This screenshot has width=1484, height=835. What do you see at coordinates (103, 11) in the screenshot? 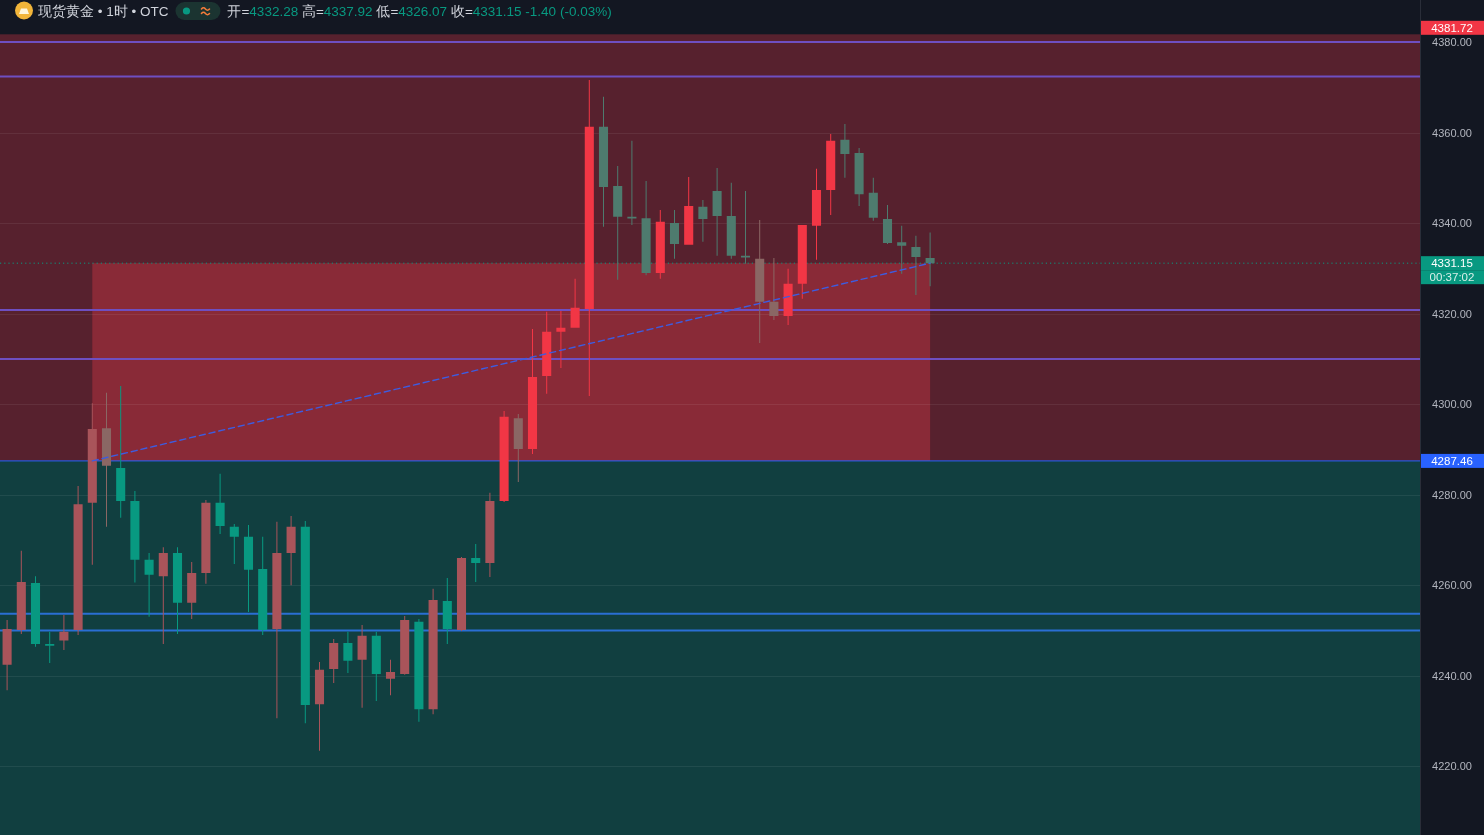
I see `chart-title: 现货黄金 • 1时 • OTC` at bounding box center [103, 11].